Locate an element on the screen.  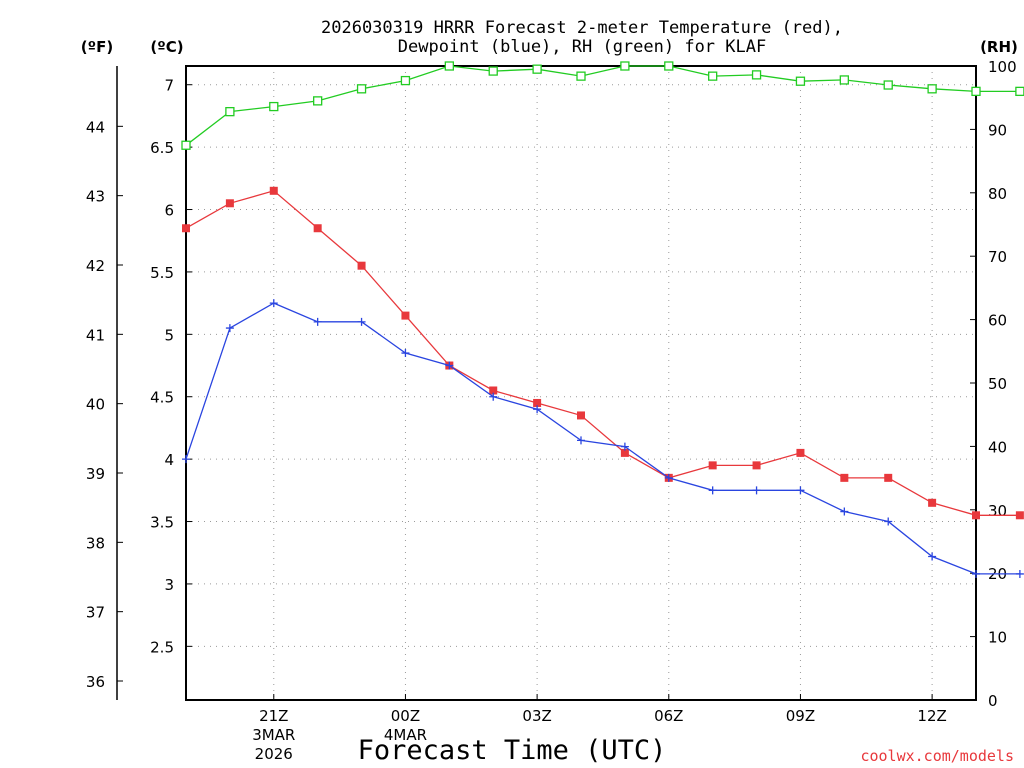
rh-tick-label: 30 is located at coordinates (997, 511).